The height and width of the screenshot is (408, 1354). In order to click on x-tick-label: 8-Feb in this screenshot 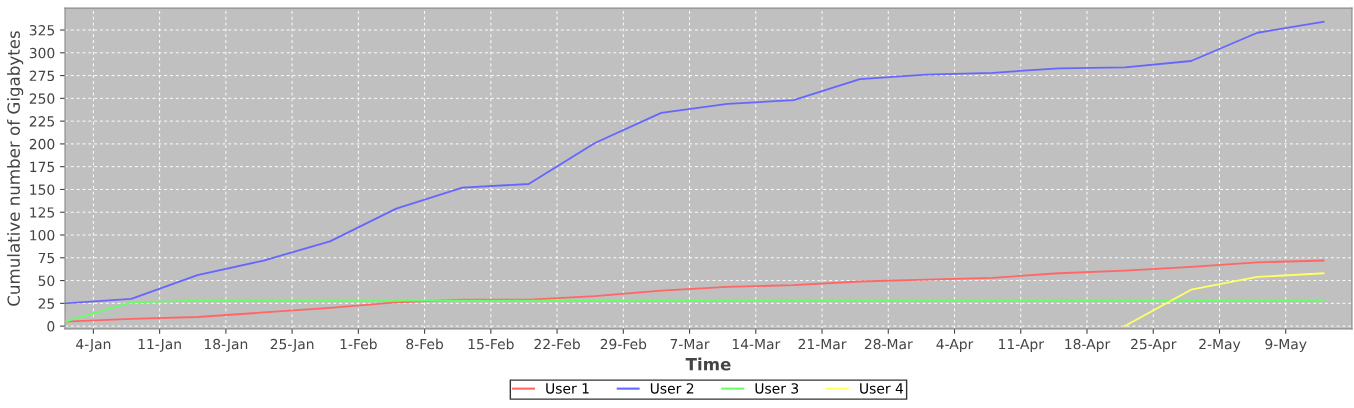, I will do `click(425, 344)`.